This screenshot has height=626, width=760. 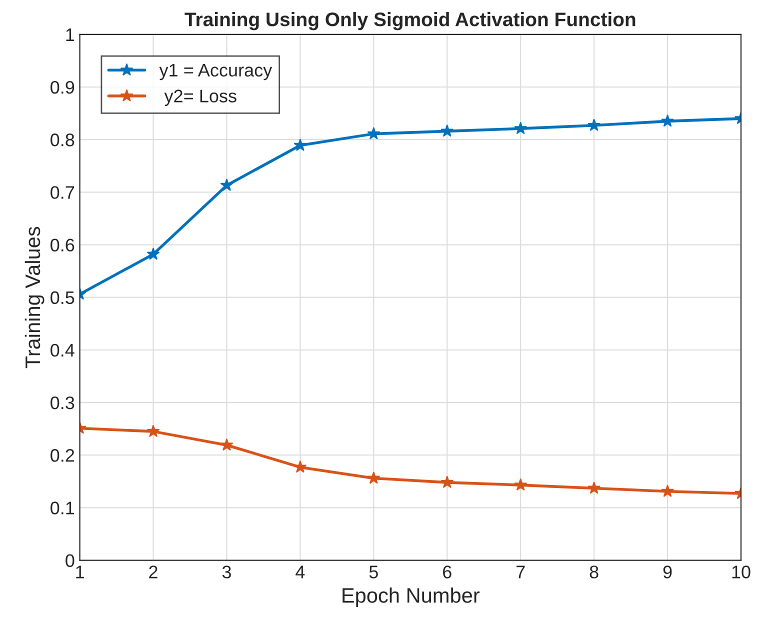 I want to click on x-tick-label: 5, so click(x=373, y=572).